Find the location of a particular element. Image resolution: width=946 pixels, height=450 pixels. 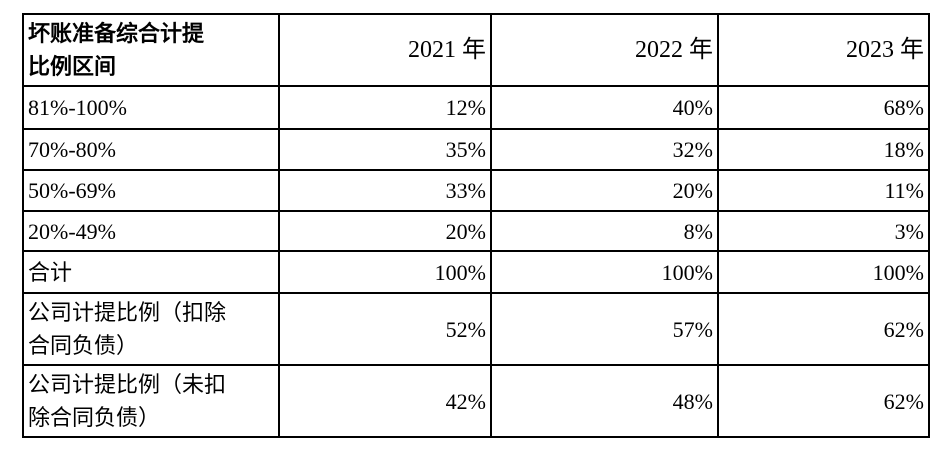

table-row-20-49: 20%-49% 20% 8% 3% is located at coordinates (476, 231).